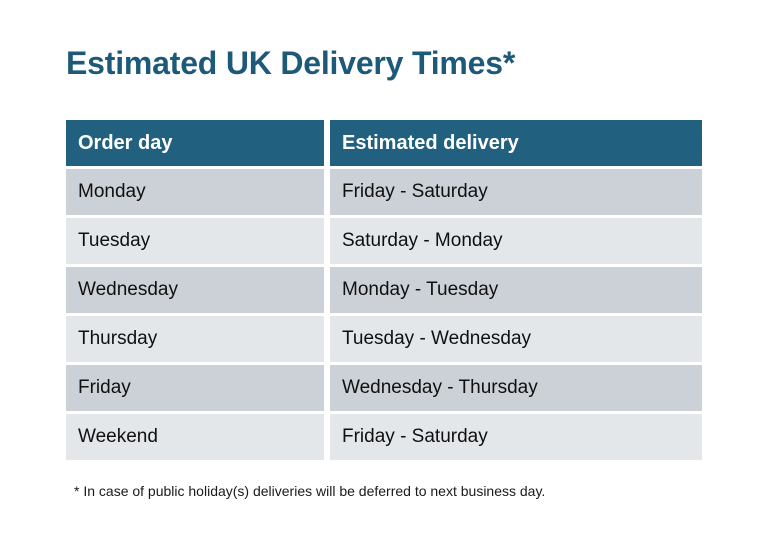 Image resolution: width=769 pixels, height=555 pixels. Describe the element at coordinates (516, 241) in the screenshot. I see `cell-estimated-delivery: Saturday - Monday` at that location.